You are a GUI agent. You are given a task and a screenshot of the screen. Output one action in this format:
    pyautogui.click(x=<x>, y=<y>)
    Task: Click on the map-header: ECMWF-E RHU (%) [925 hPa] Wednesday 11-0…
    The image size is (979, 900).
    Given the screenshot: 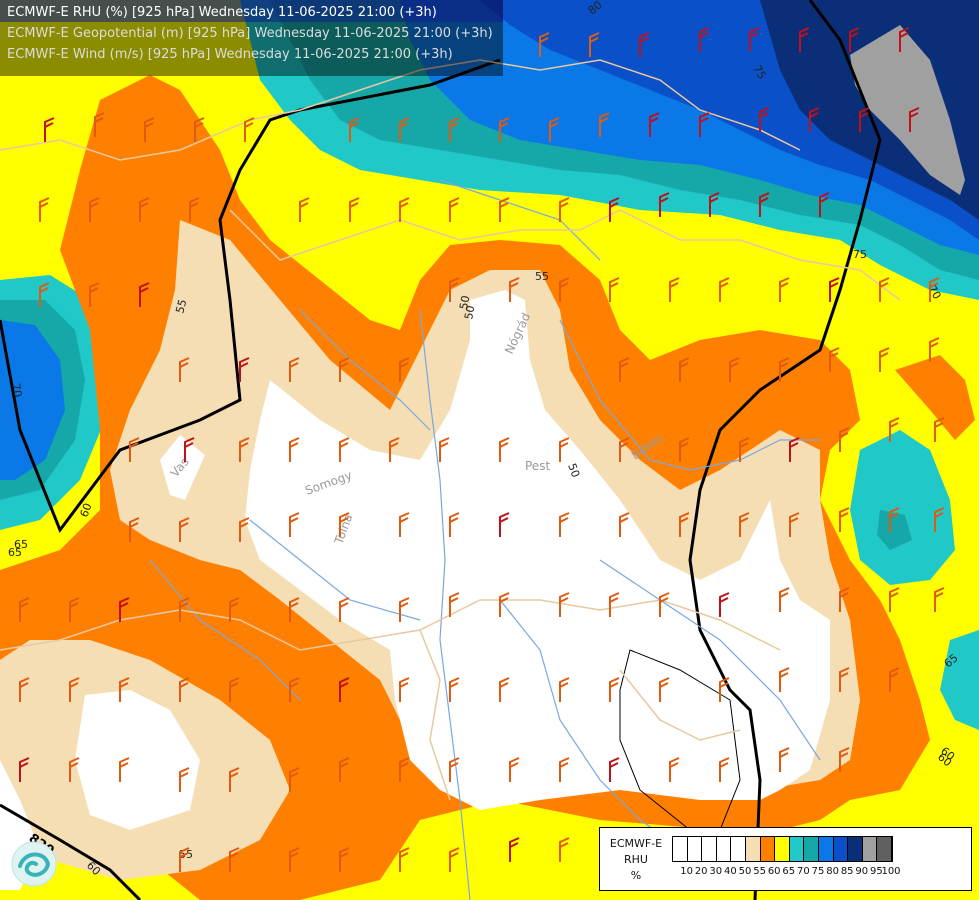 What is the action you would take?
    pyautogui.click(x=251, y=38)
    